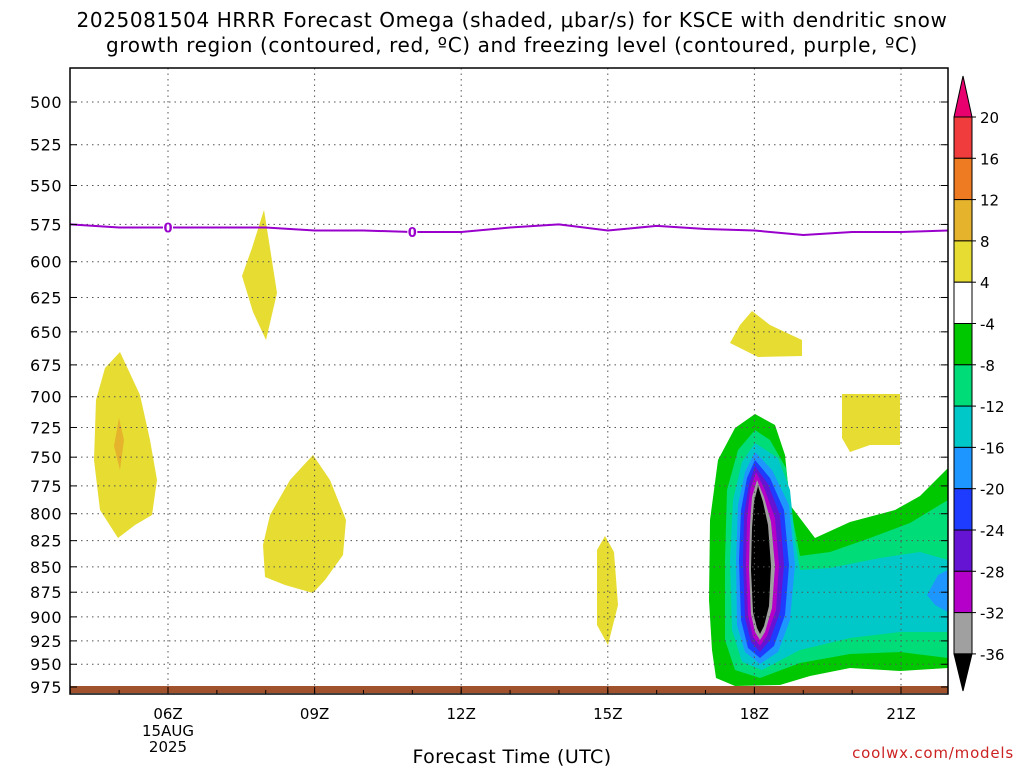  Describe the element at coordinates (46, 365) in the screenshot. I see `y-tick-label: 675` at that location.